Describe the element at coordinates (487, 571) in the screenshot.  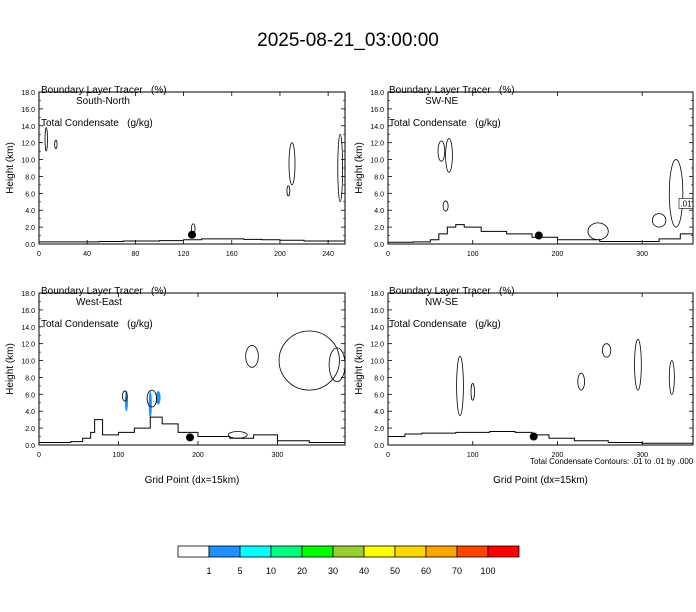
I see `colorbar-label: 100` at that location.